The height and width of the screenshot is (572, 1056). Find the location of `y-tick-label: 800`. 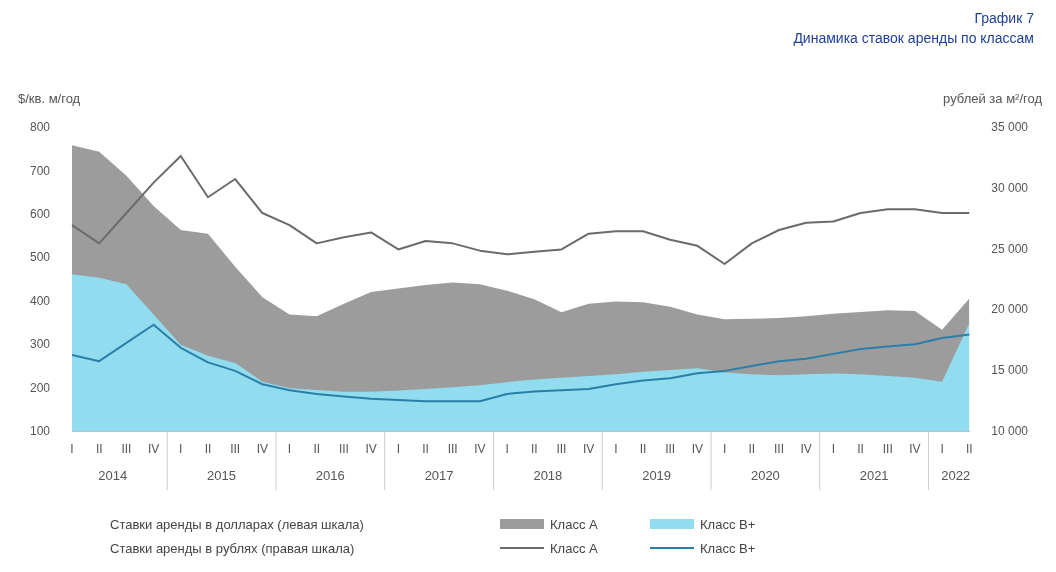

y-tick-label: 800 is located at coordinates (40, 127).